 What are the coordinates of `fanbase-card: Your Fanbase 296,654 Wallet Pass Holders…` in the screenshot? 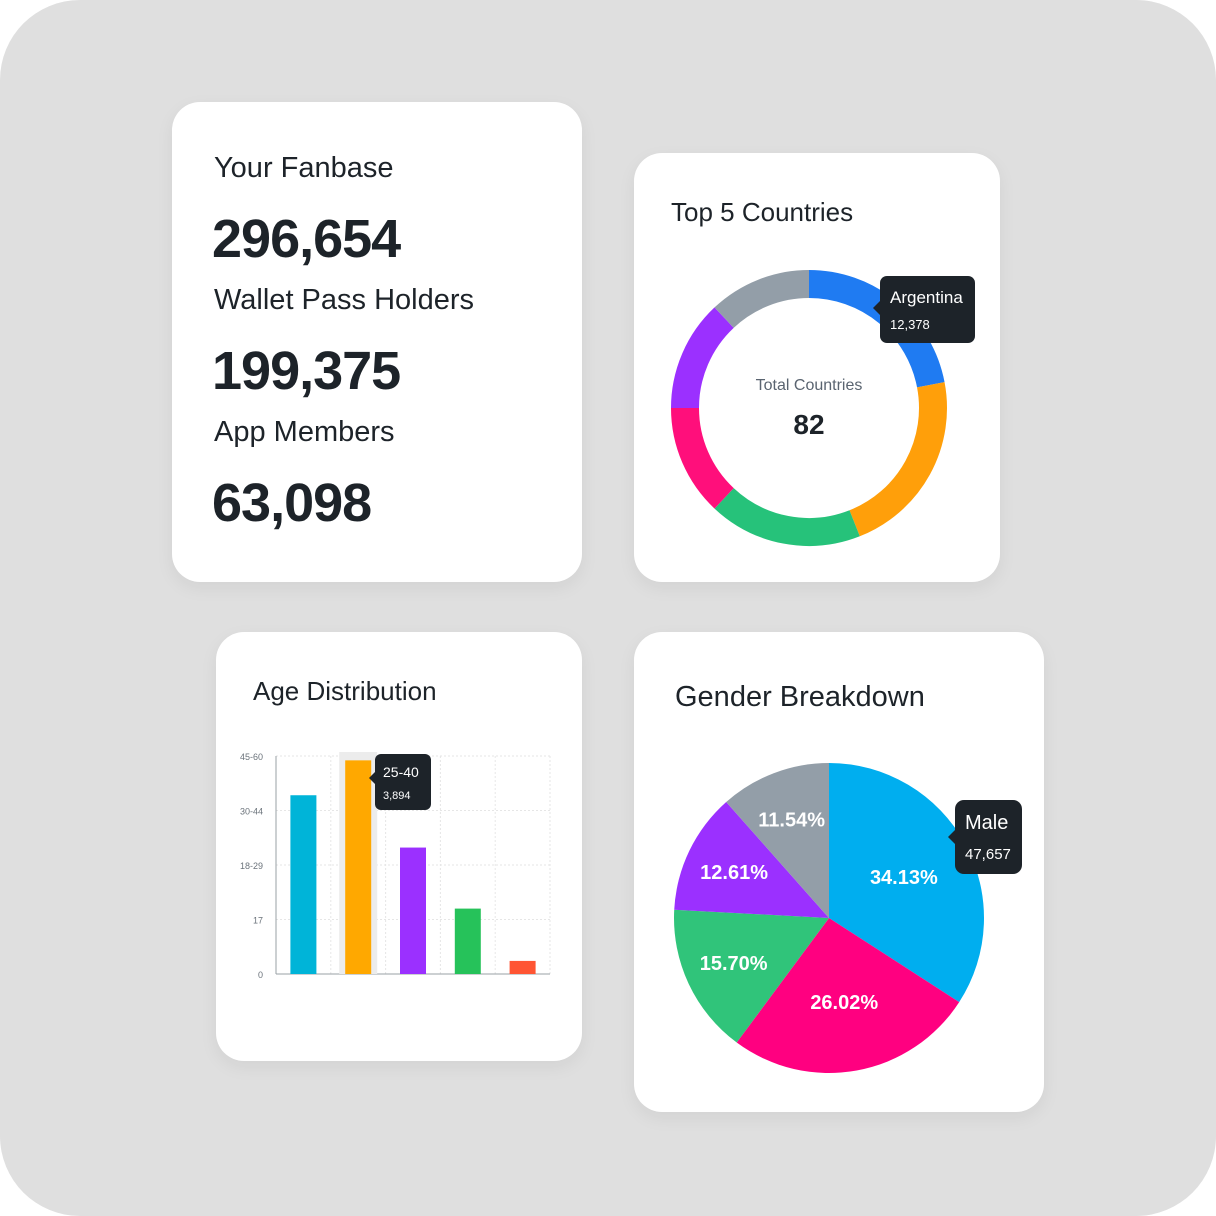 It's located at (377, 342).